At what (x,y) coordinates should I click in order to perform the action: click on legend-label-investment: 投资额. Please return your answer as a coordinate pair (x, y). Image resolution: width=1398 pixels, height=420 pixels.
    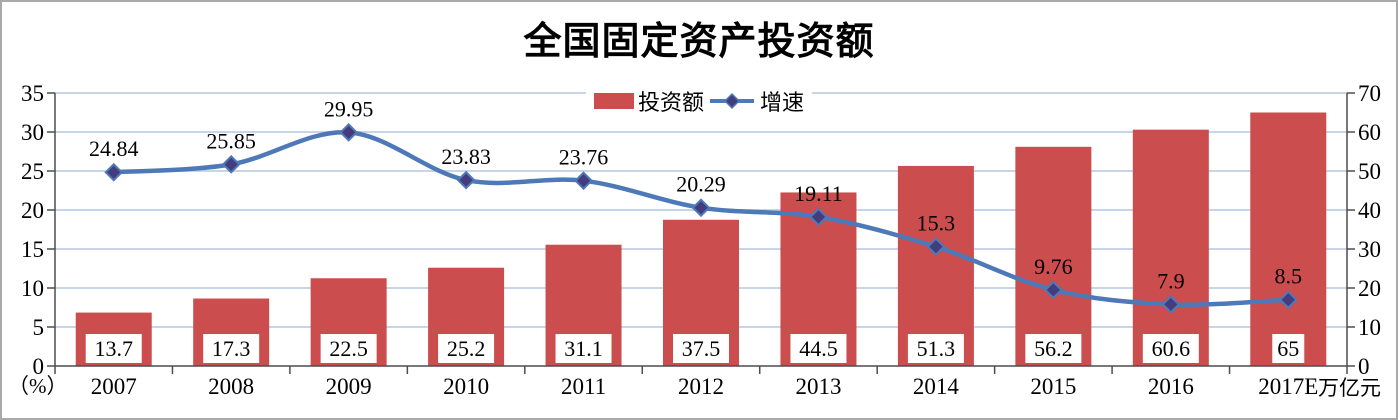
    Looking at the image, I should click on (671, 102).